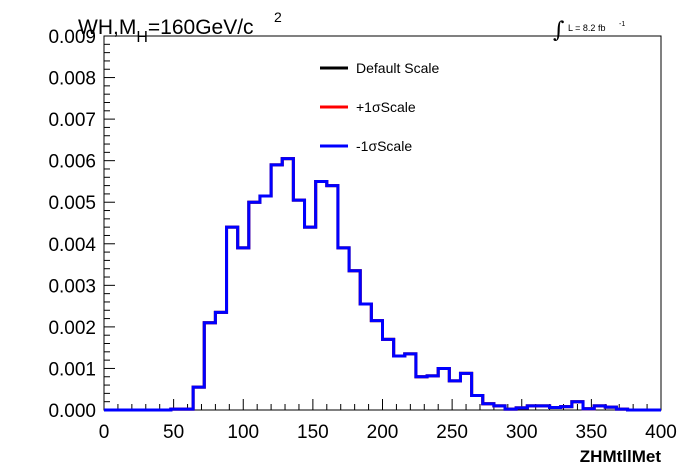  I want to click on y-tick-label: 0.004, so click(72, 245).